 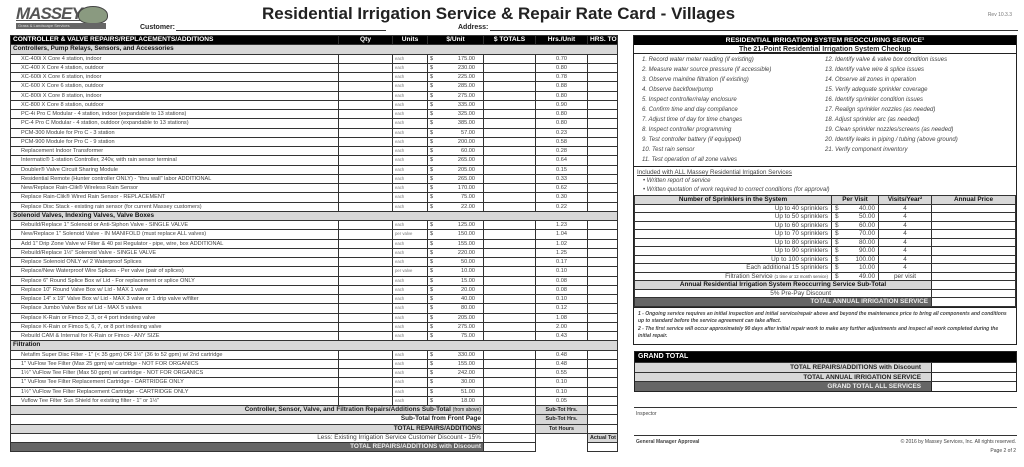 I want to click on prepay-discount-value, so click(x=973, y=293).